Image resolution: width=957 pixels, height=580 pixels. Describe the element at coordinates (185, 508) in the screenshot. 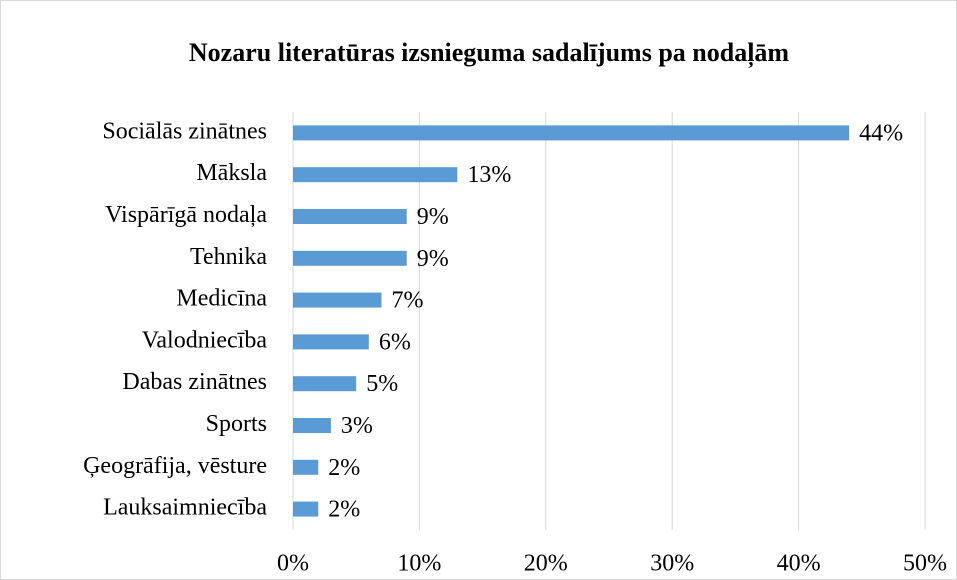

I see `y-tick-label: Lauksaimniecība` at that location.